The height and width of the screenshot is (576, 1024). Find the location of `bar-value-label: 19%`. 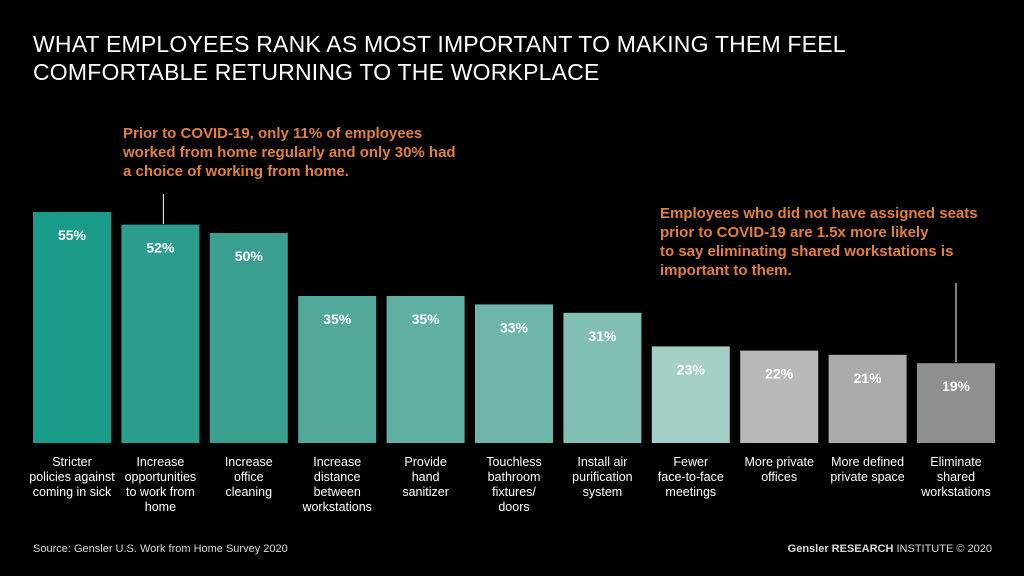

bar-value-label: 19% is located at coordinates (956, 386).